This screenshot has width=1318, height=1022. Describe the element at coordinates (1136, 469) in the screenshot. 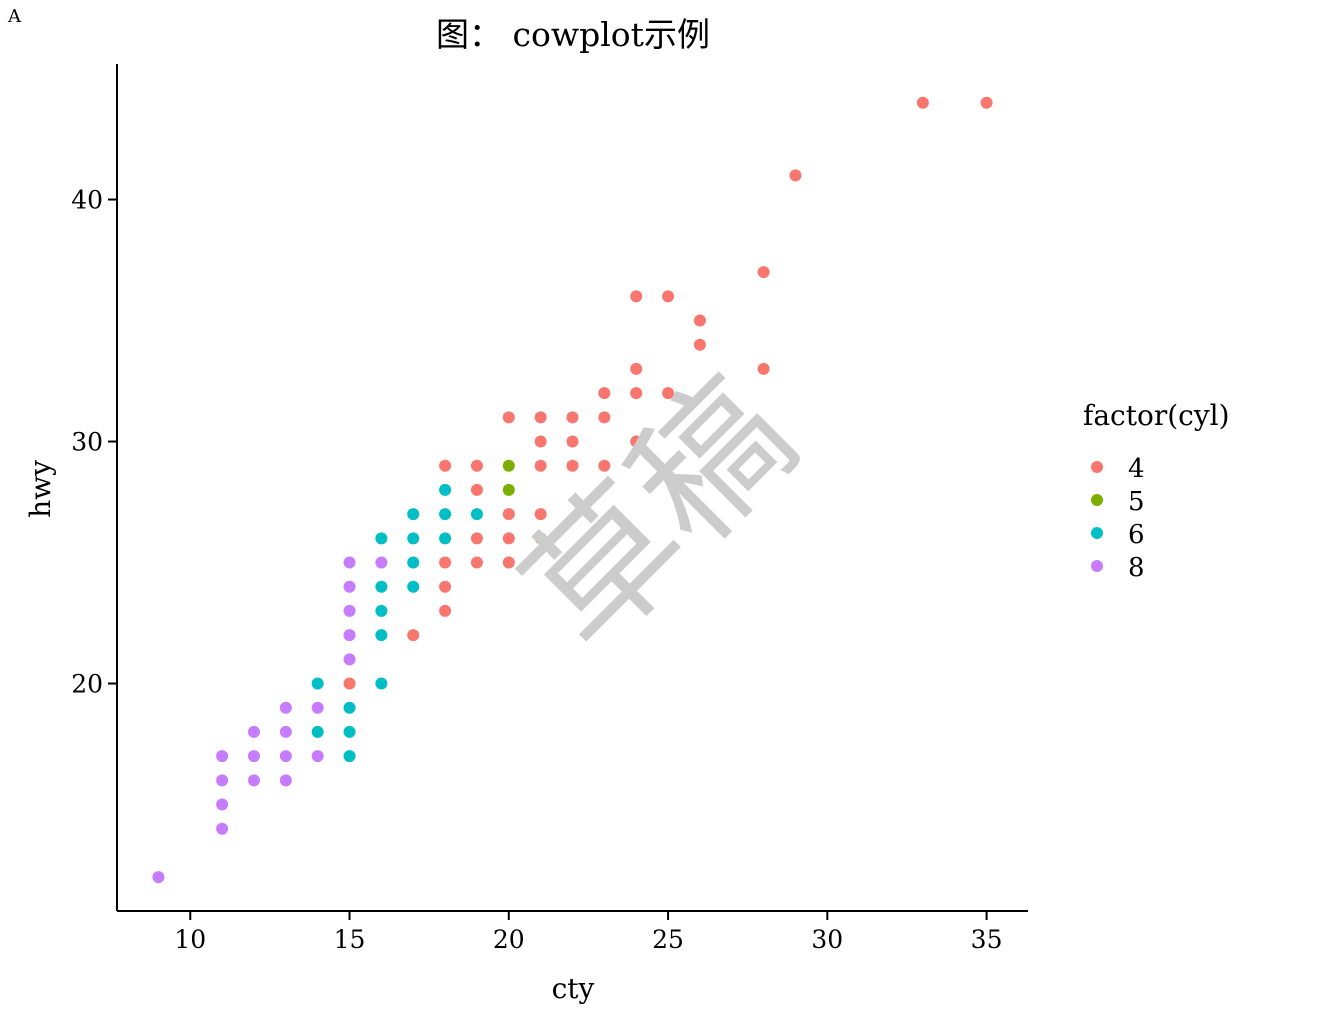

I see `legend-label-4: 4` at that location.